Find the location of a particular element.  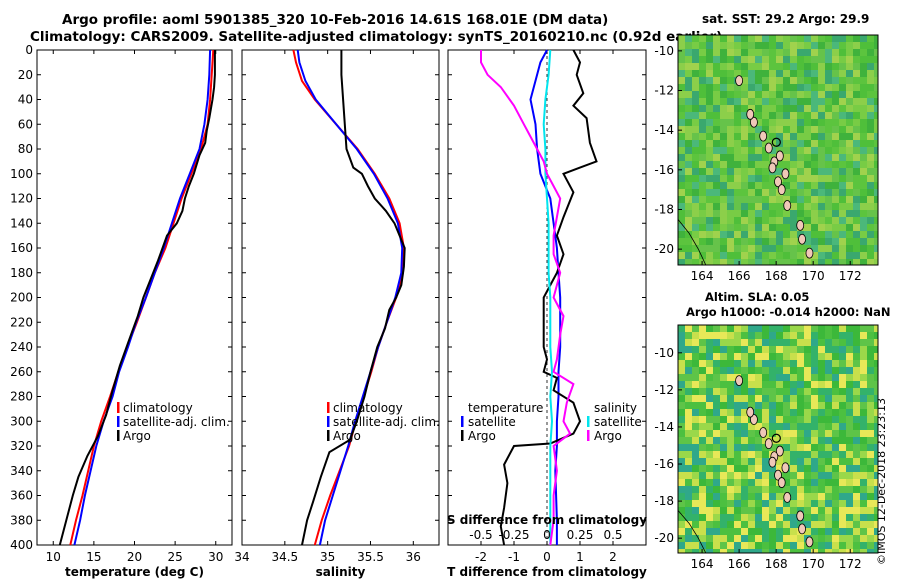

y-tick-label: 200 is located at coordinates (21, 298).